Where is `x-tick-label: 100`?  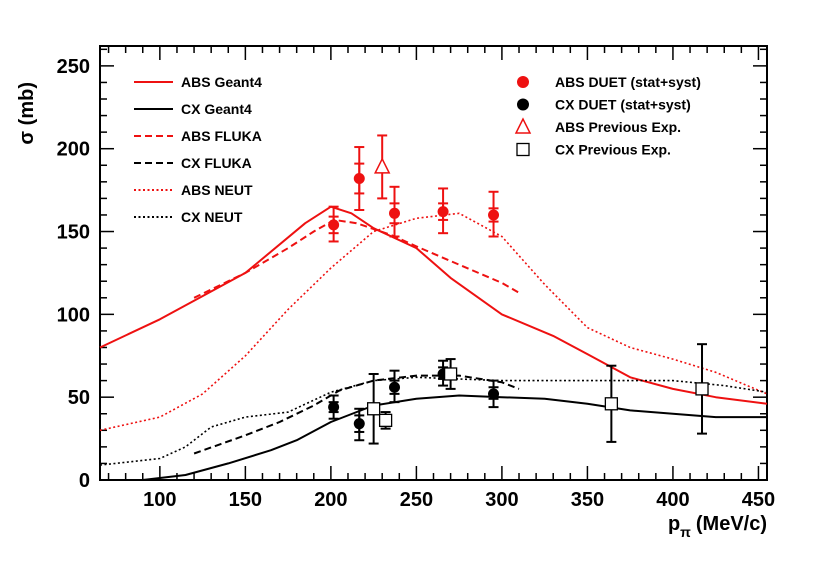
x-tick-label: 100 is located at coordinates (159, 500).